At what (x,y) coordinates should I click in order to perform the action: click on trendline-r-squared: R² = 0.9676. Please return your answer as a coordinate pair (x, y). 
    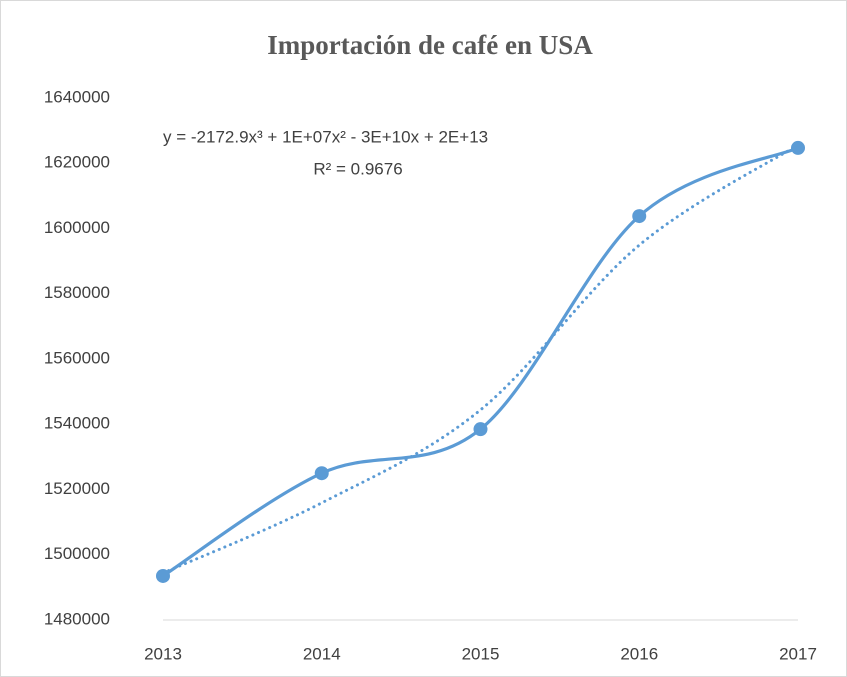
    Looking at the image, I should click on (357, 168).